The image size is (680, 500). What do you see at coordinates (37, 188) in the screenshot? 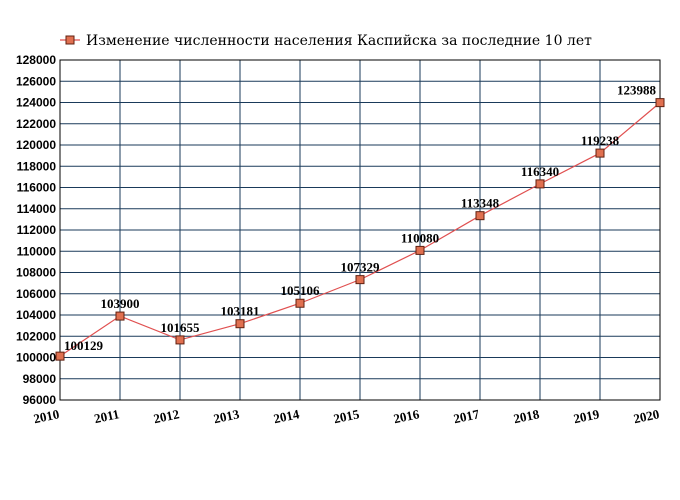
I see `y-tick-label: 116000` at bounding box center [37, 188].